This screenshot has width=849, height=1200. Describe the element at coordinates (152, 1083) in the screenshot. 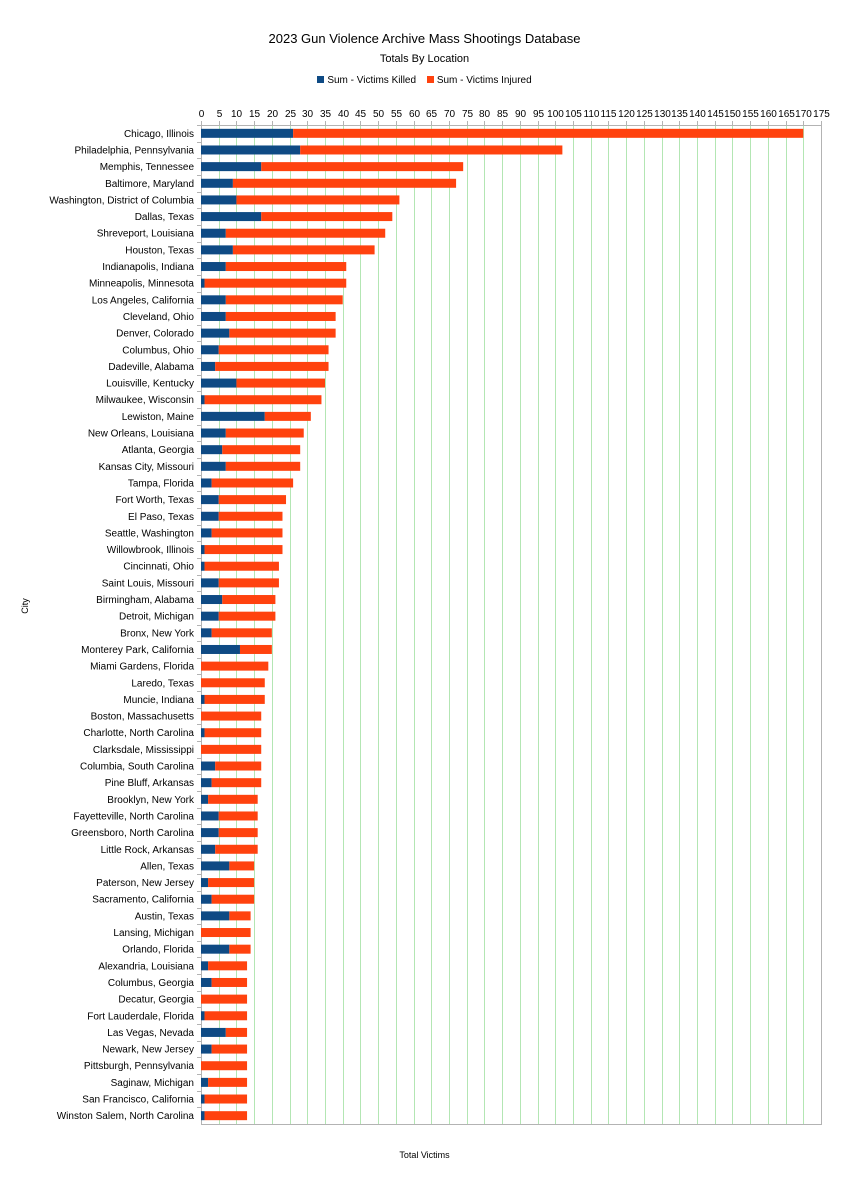

I see `category-label: Saginaw, Michigan` at that location.